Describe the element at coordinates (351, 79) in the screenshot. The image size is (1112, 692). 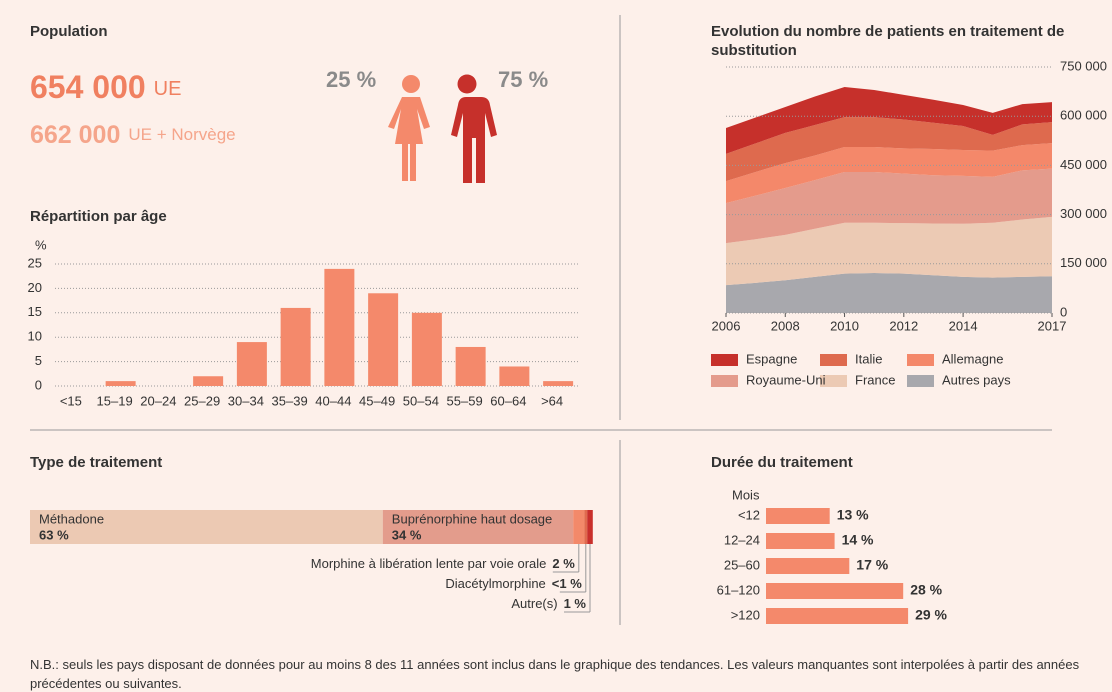
I see `female-share: 25 %` at that location.